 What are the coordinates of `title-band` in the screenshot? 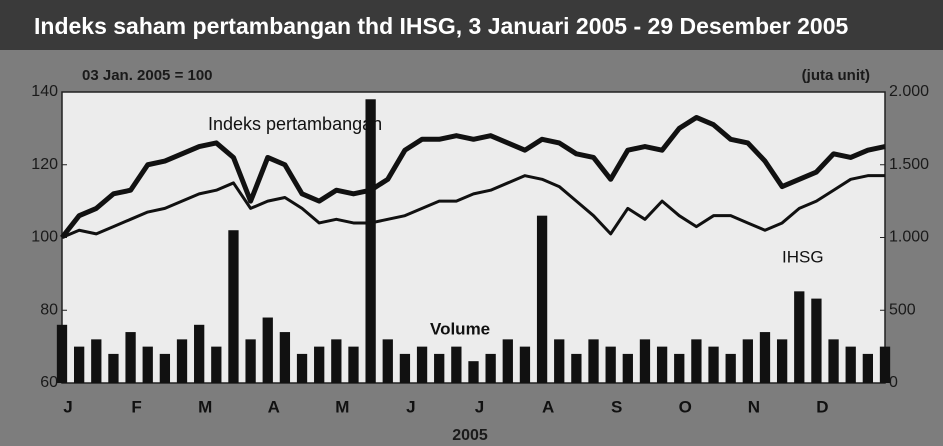 It's located at (471, 25).